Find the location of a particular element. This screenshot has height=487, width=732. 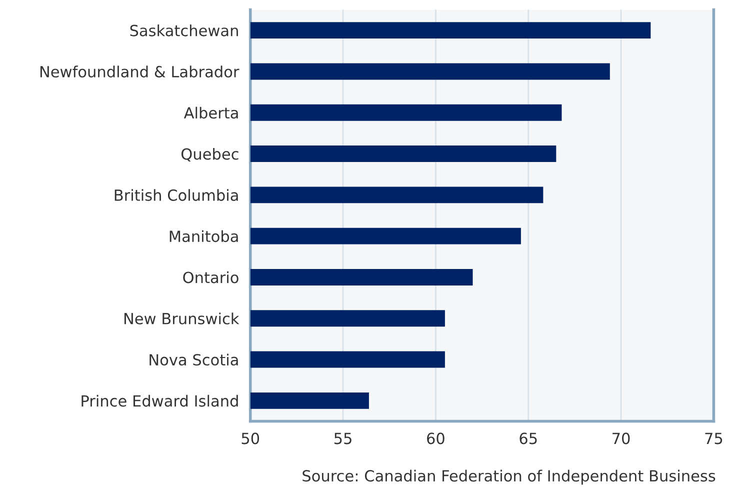

y-tick-label: Quebec is located at coordinates (209, 155).